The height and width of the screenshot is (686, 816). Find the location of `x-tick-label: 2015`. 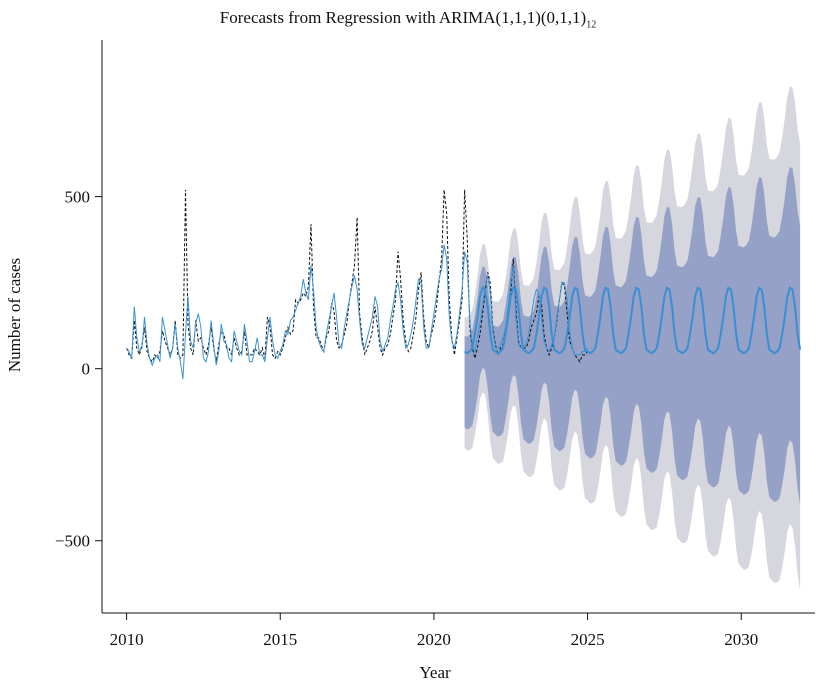

x-tick-label: 2015 is located at coordinates (280, 639).